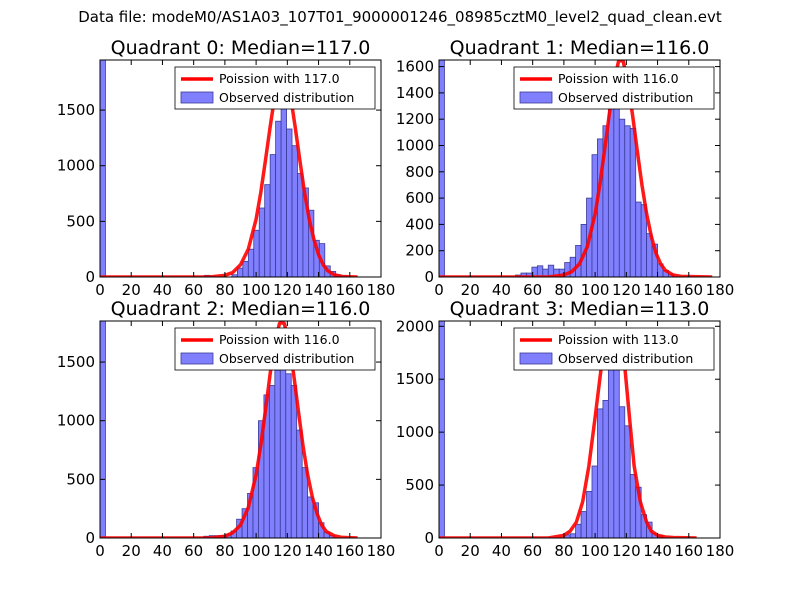 This screenshot has width=800, height=600. I want to click on y-tick-label: 2000, so click(415, 326).